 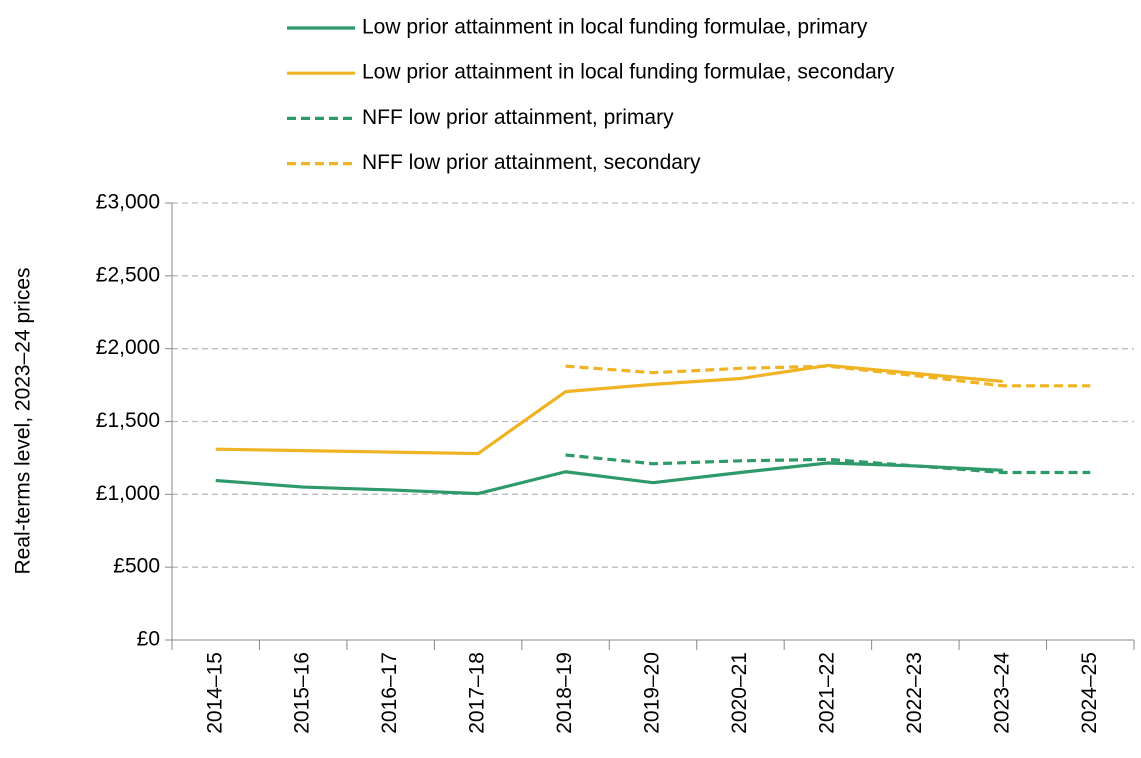 I want to click on y-axis-label: Real-terms level, 2023–24 prices, so click(x=23, y=421).